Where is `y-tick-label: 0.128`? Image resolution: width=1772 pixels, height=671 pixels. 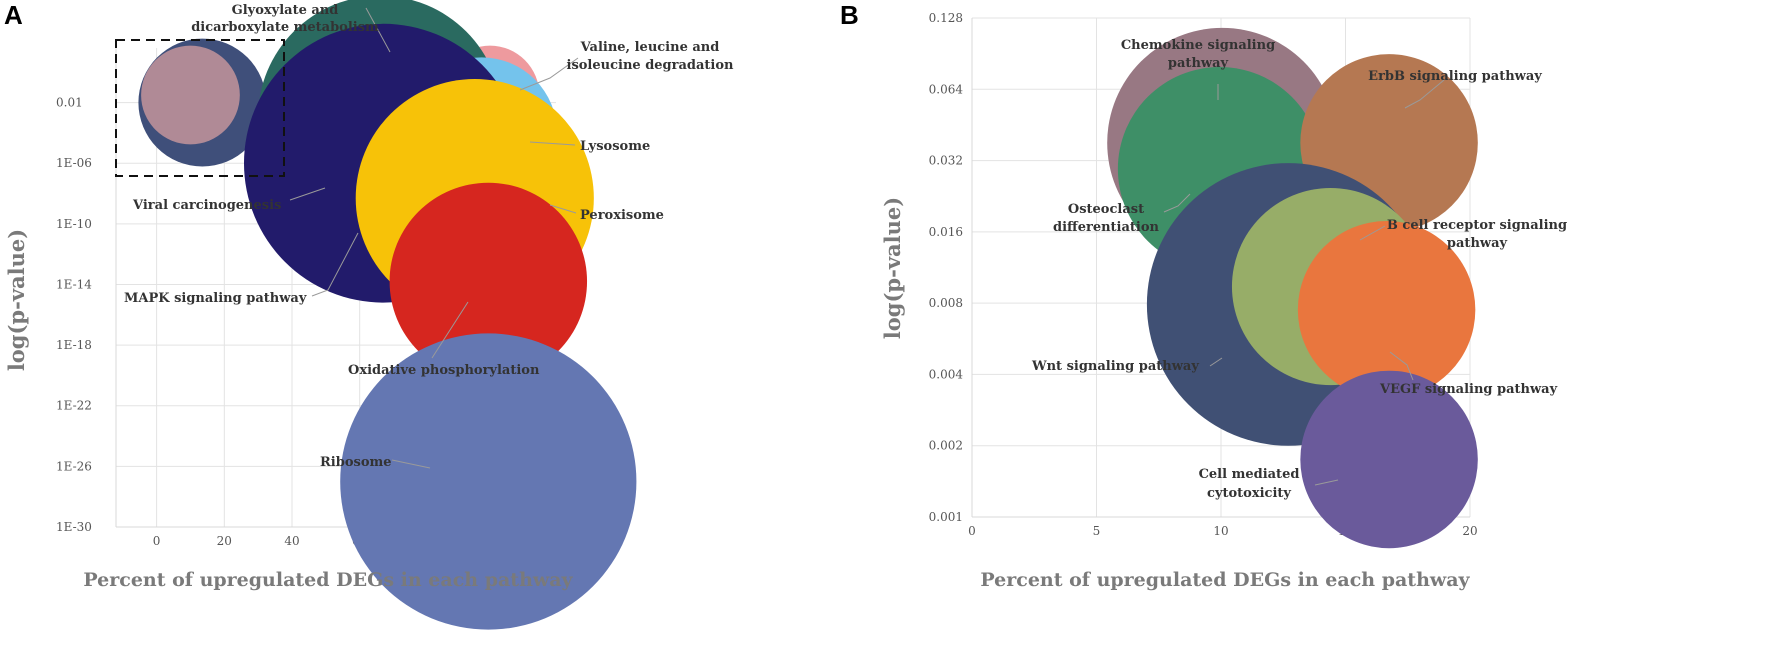 y-tick-label: 0.128 is located at coordinates (946, 18).